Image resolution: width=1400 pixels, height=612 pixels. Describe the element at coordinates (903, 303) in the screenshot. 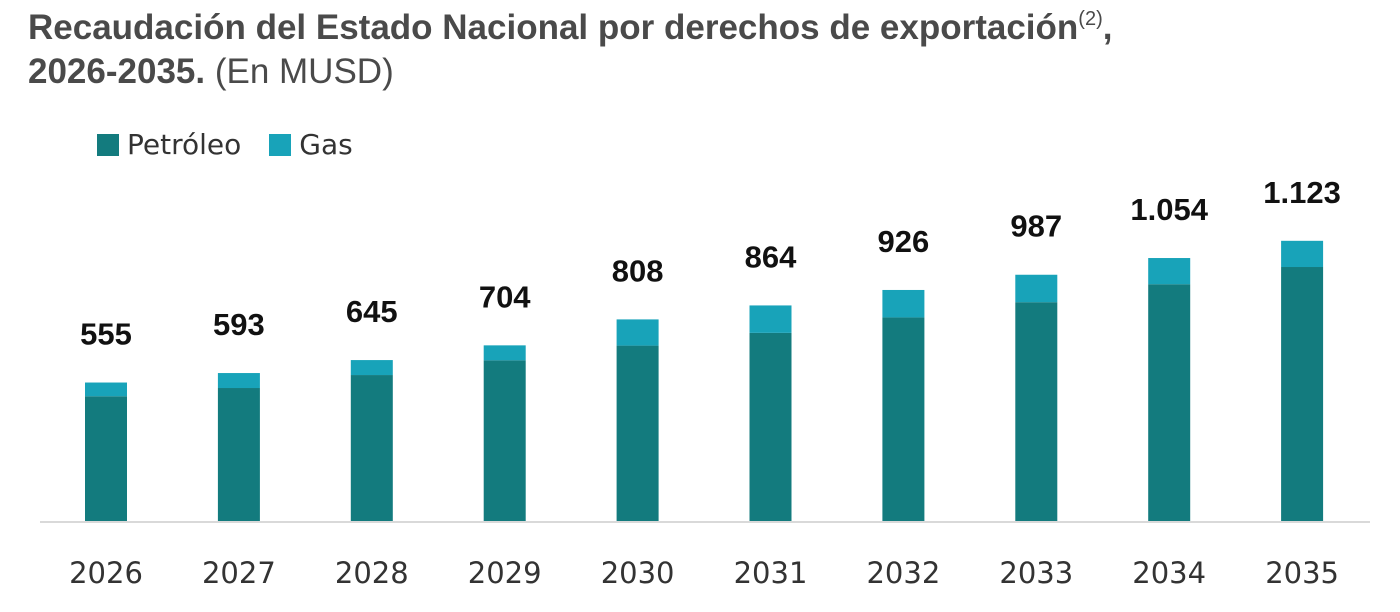

I see `bar-gas-2032` at that location.